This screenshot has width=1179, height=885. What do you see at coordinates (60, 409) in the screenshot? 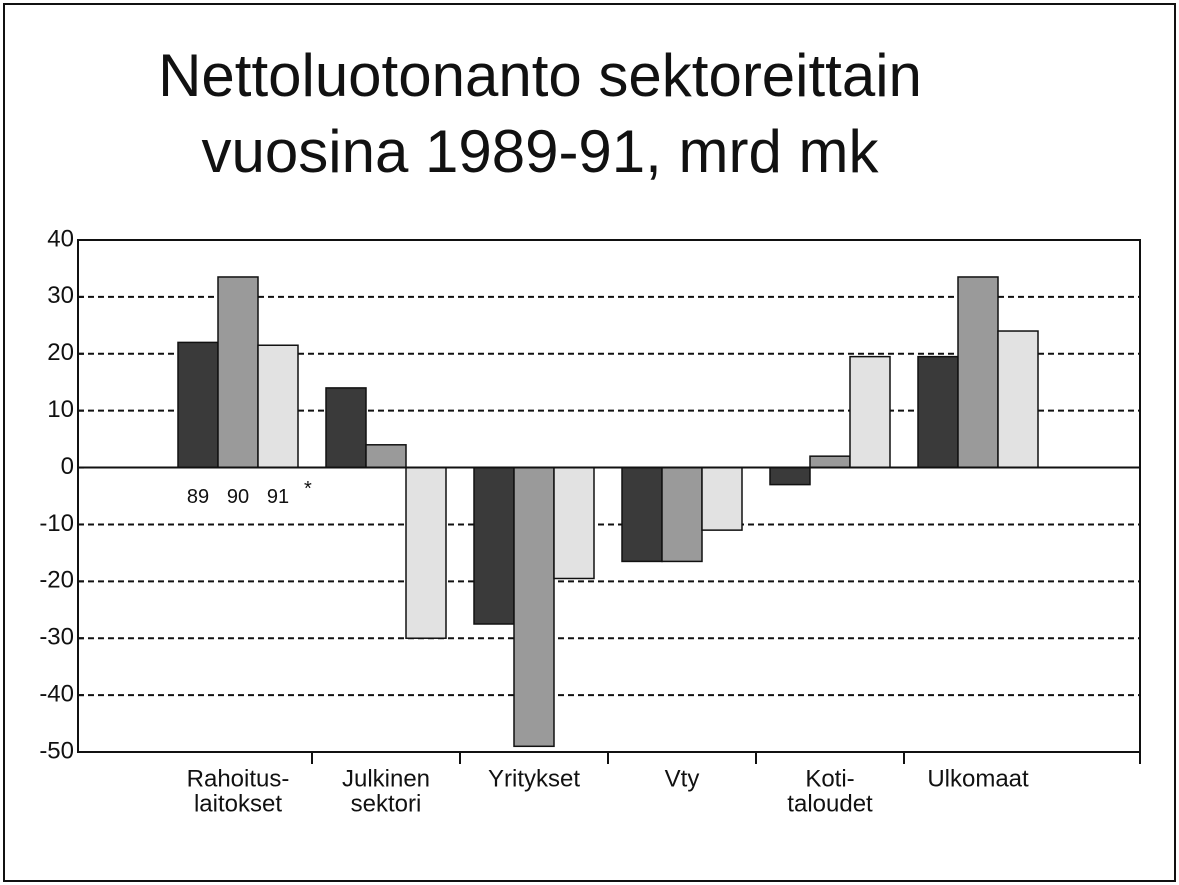
I see `y-tick-label: 10` at bounding box center [60, 409].